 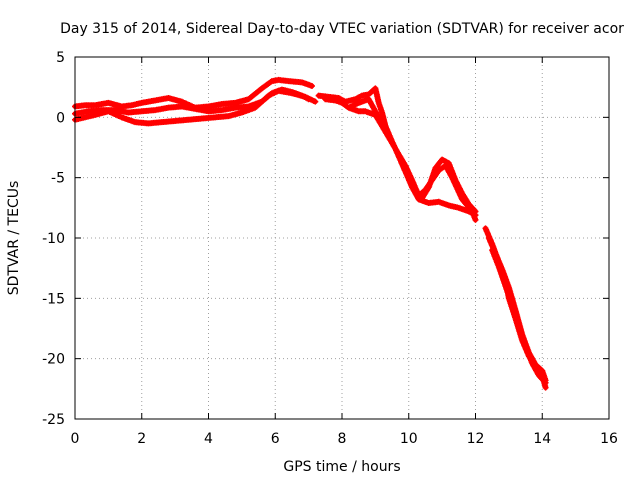 What do you see at coordinates (53, 360) in the screenshot?
I see `y-tick-label: -20` at bounding box center [53, 360].